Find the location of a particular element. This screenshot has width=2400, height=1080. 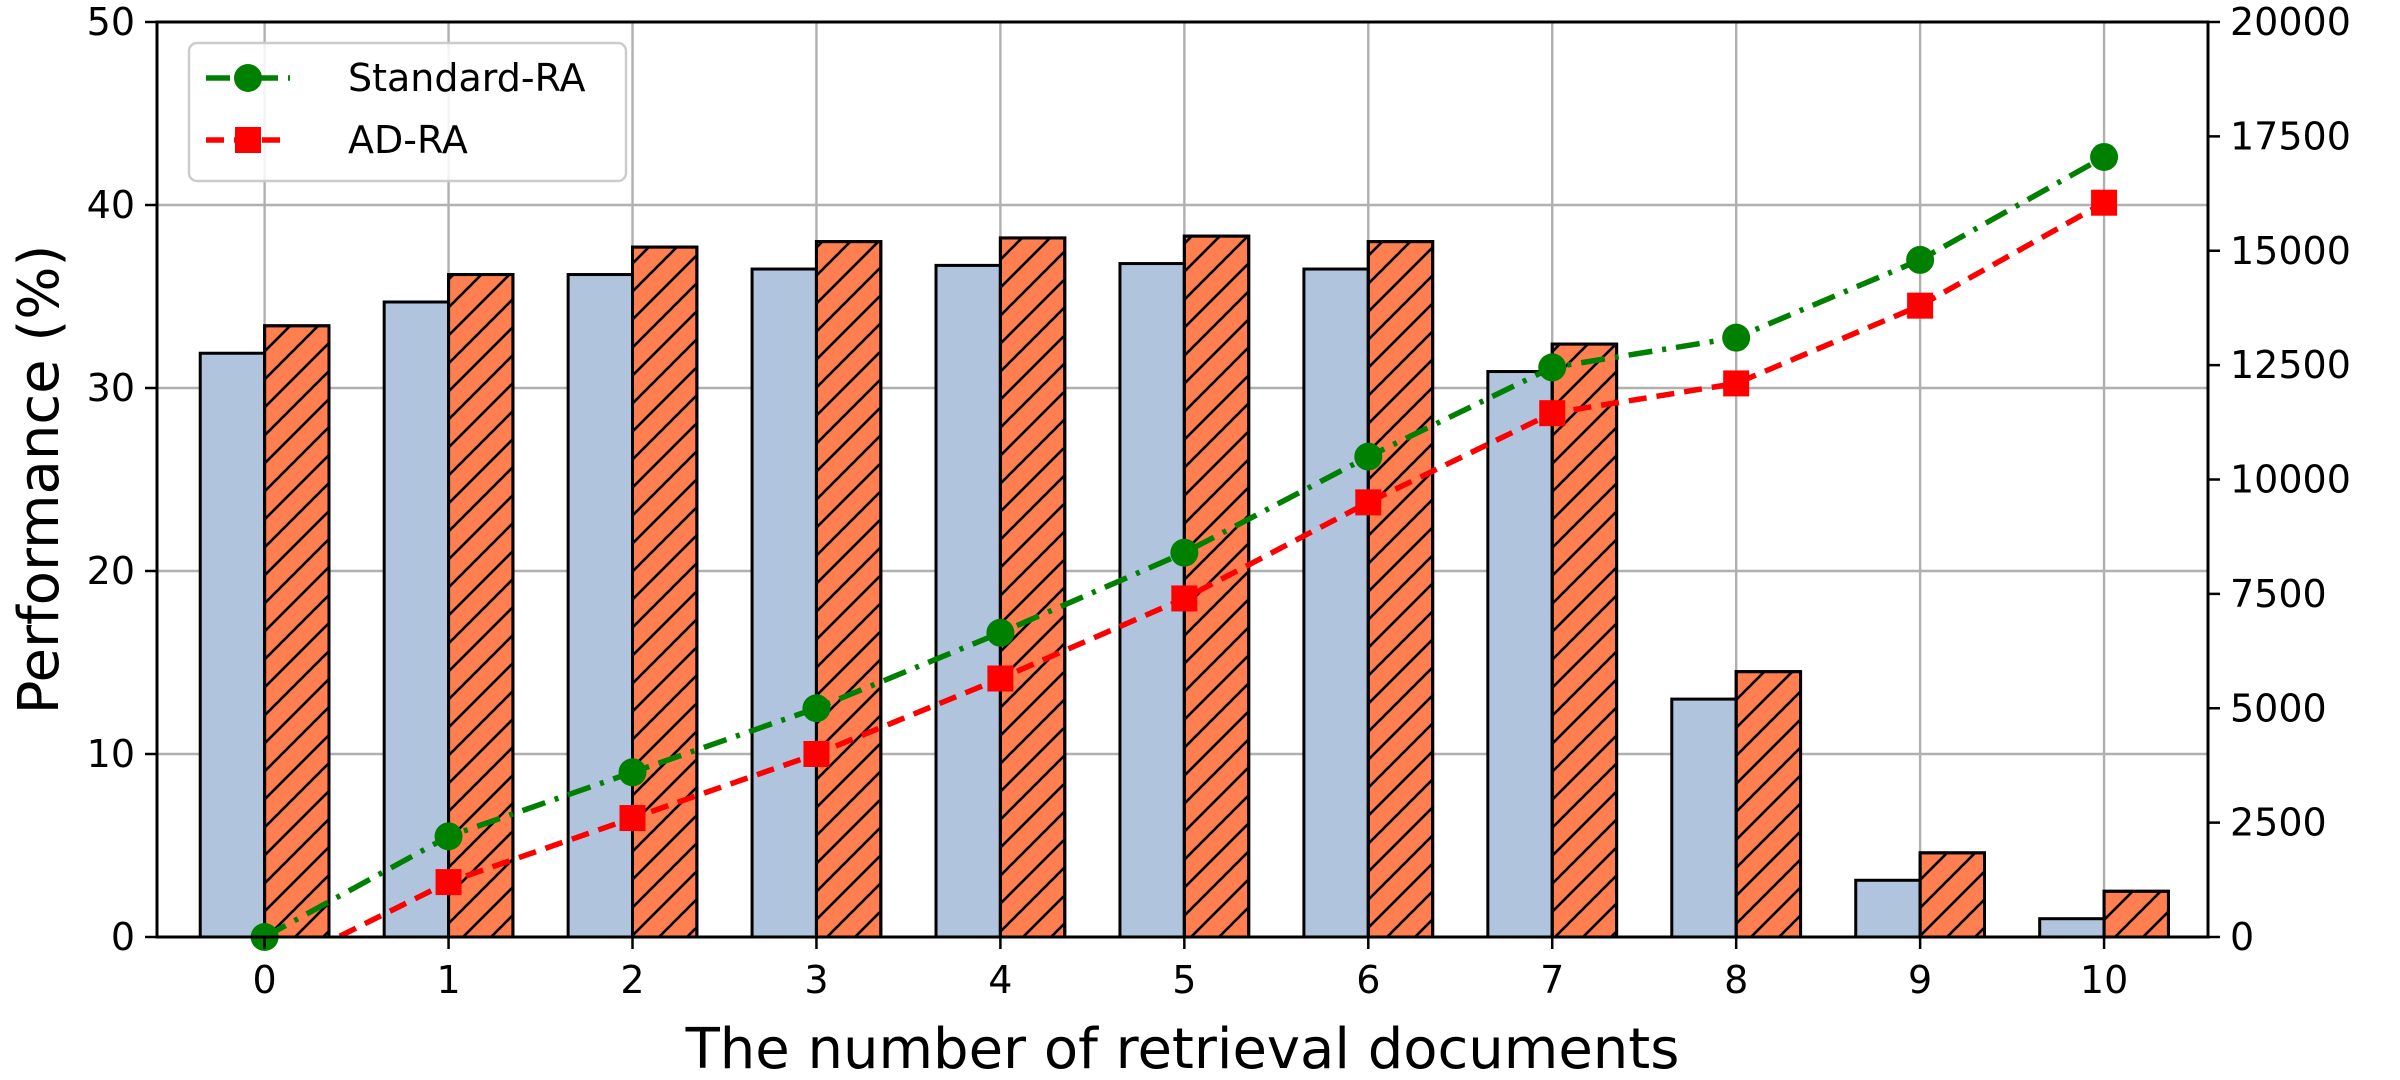

y2-tick-label: 17500 is located at coordinates (2290, 136).